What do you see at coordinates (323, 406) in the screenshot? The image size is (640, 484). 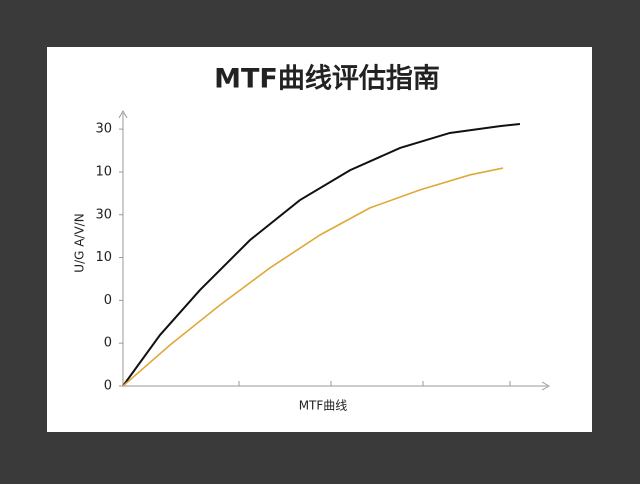 I see `x-axis-label: MTF曲线` at bounding box center [323, 406].